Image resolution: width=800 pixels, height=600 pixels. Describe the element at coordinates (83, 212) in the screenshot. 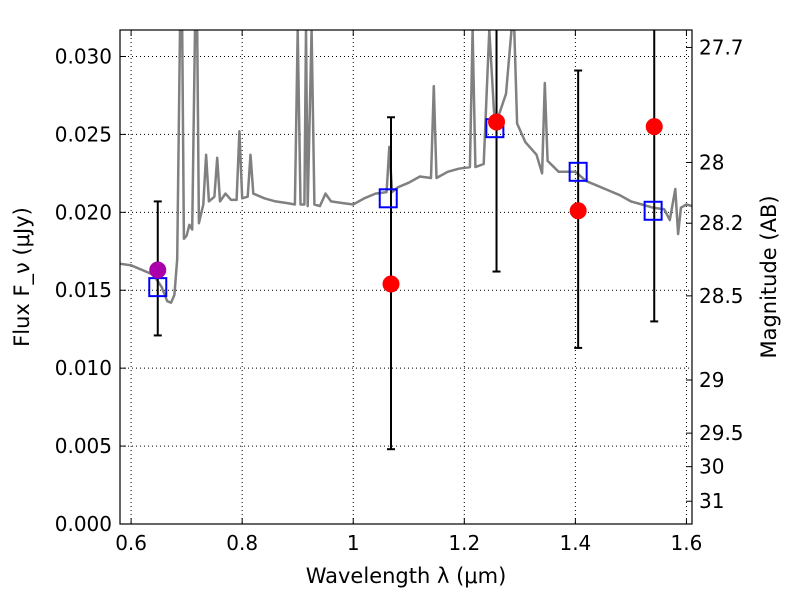

I see `y-tick-label: 0.020` at that location.